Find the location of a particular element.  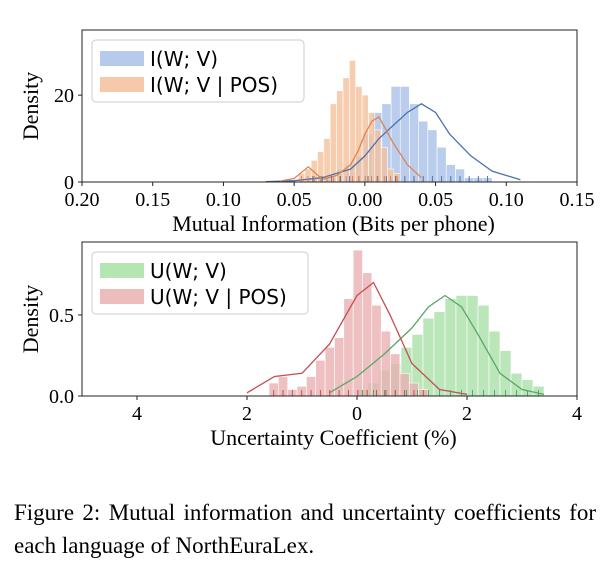

legend: I(W; V)I(W; V | POS) is located at coordinates (198, 71).